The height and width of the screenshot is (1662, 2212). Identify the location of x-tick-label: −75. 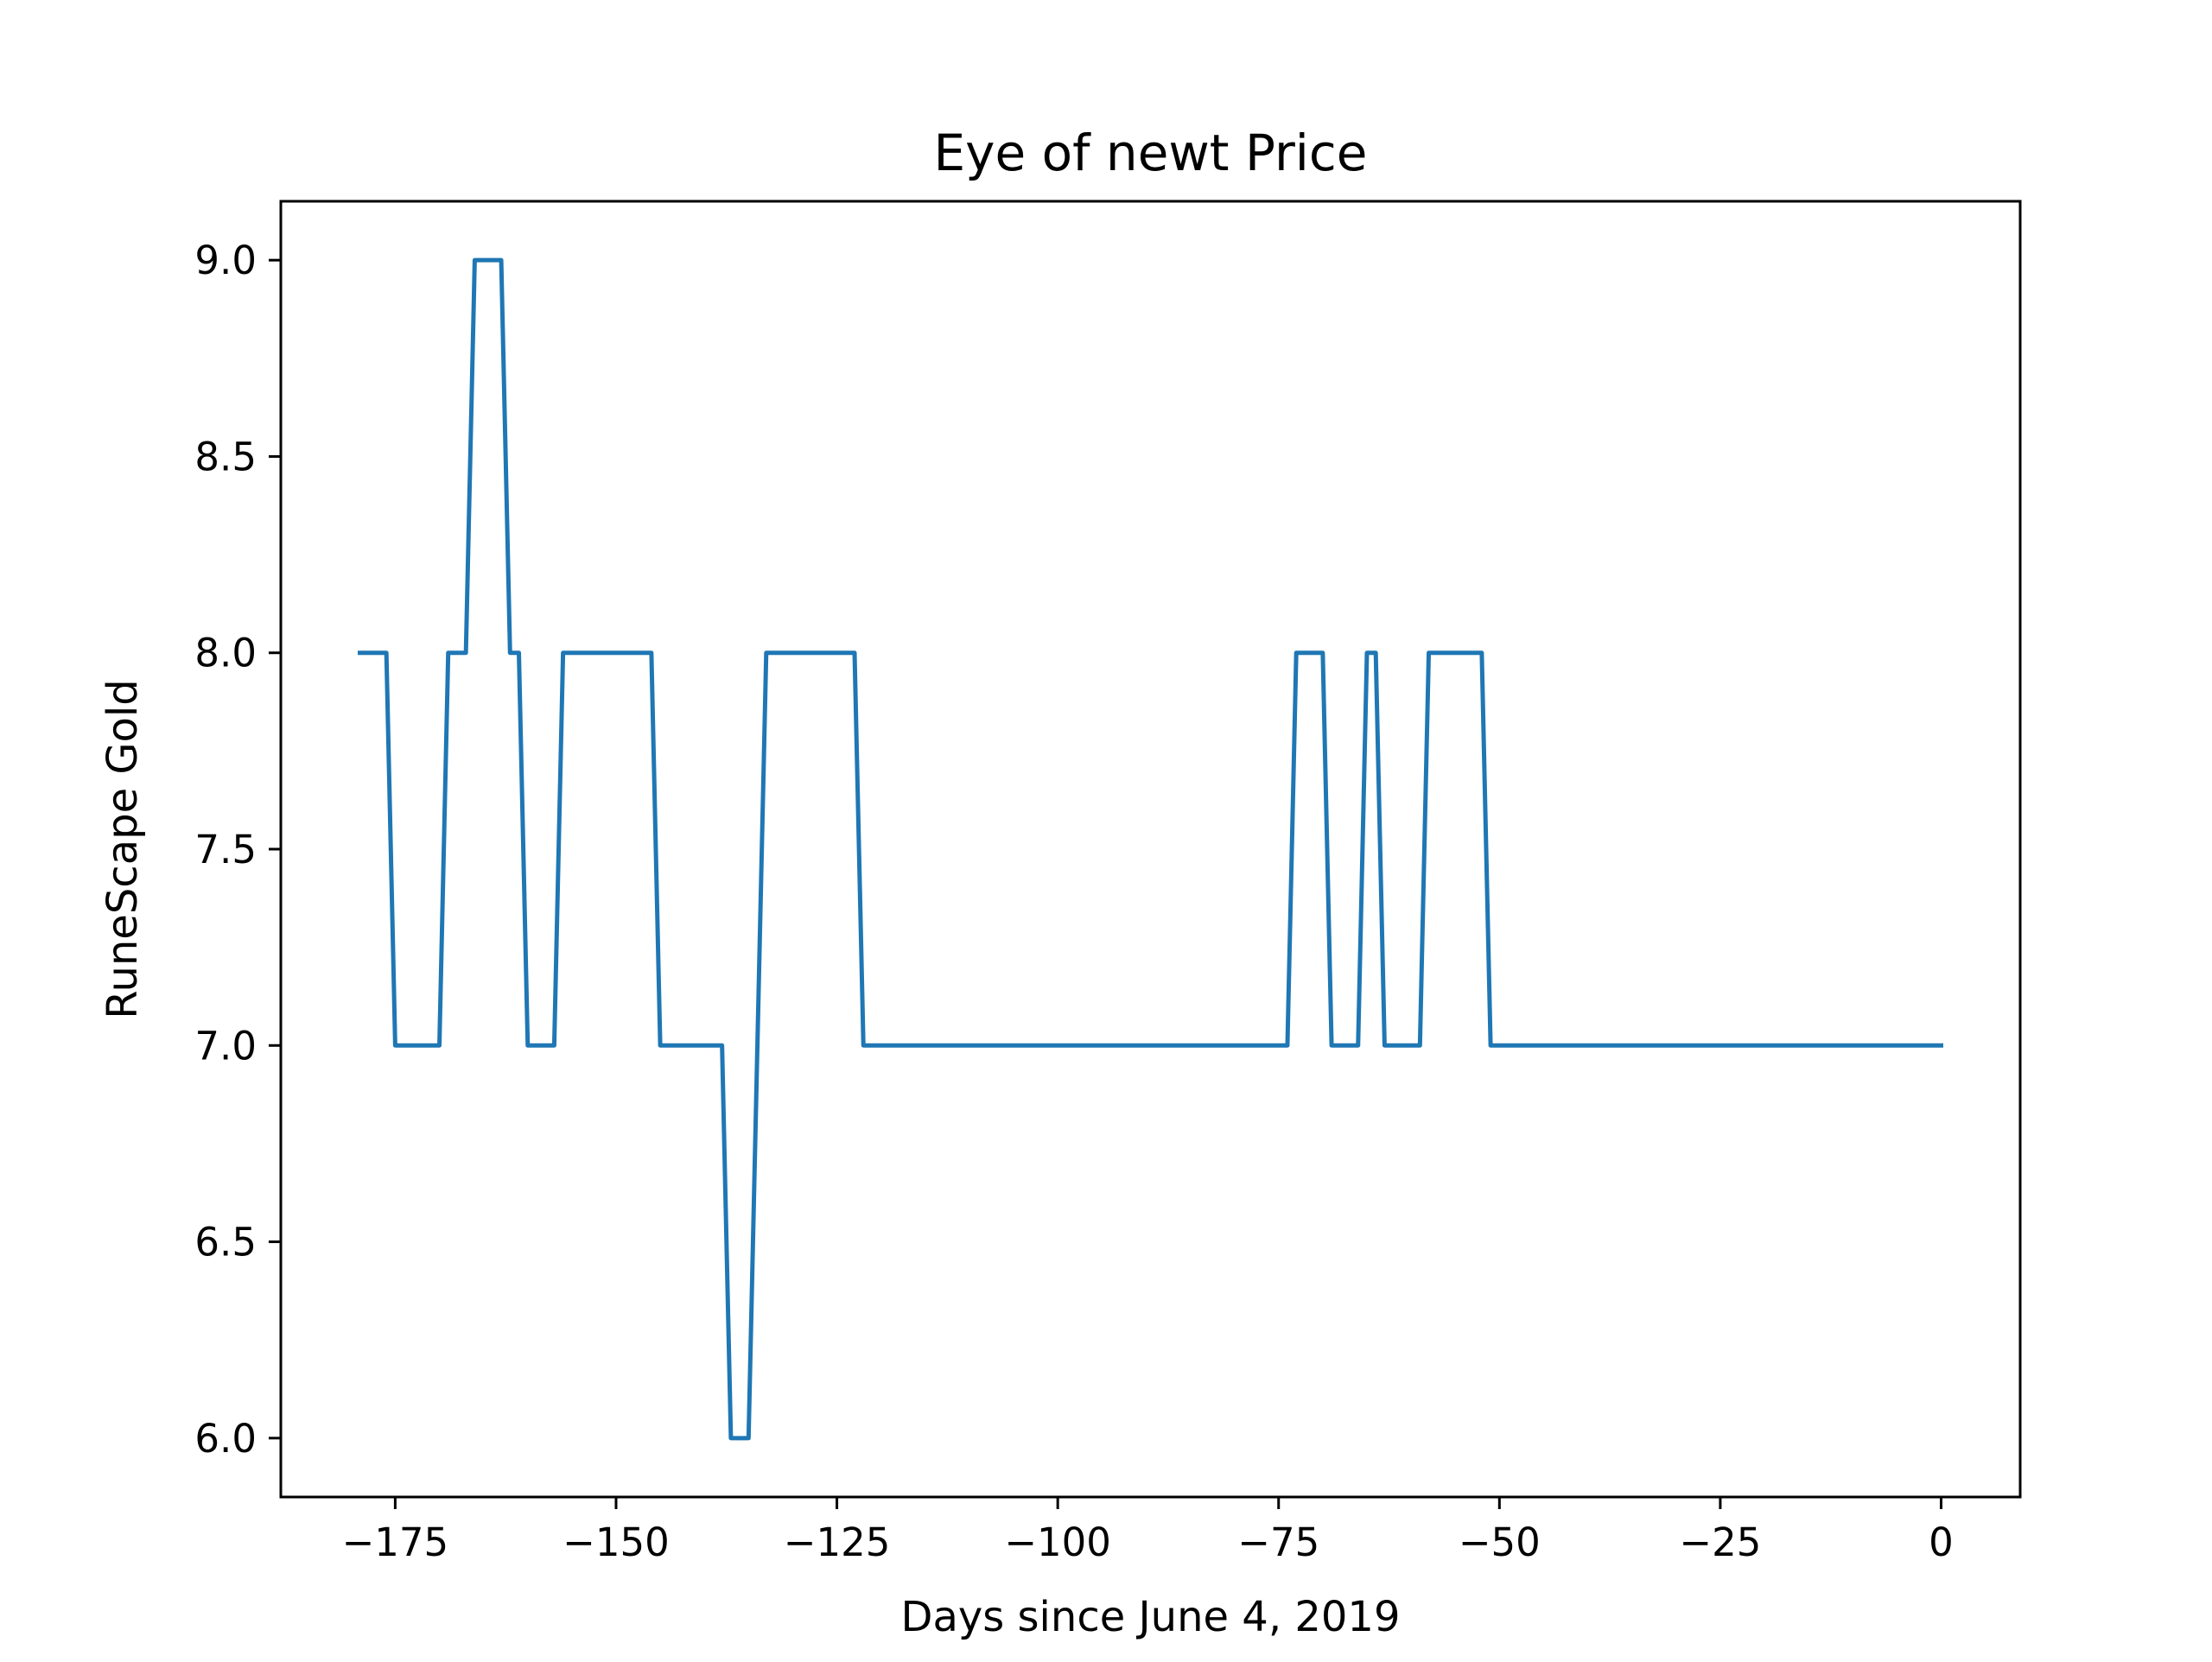
(1278, 1542).